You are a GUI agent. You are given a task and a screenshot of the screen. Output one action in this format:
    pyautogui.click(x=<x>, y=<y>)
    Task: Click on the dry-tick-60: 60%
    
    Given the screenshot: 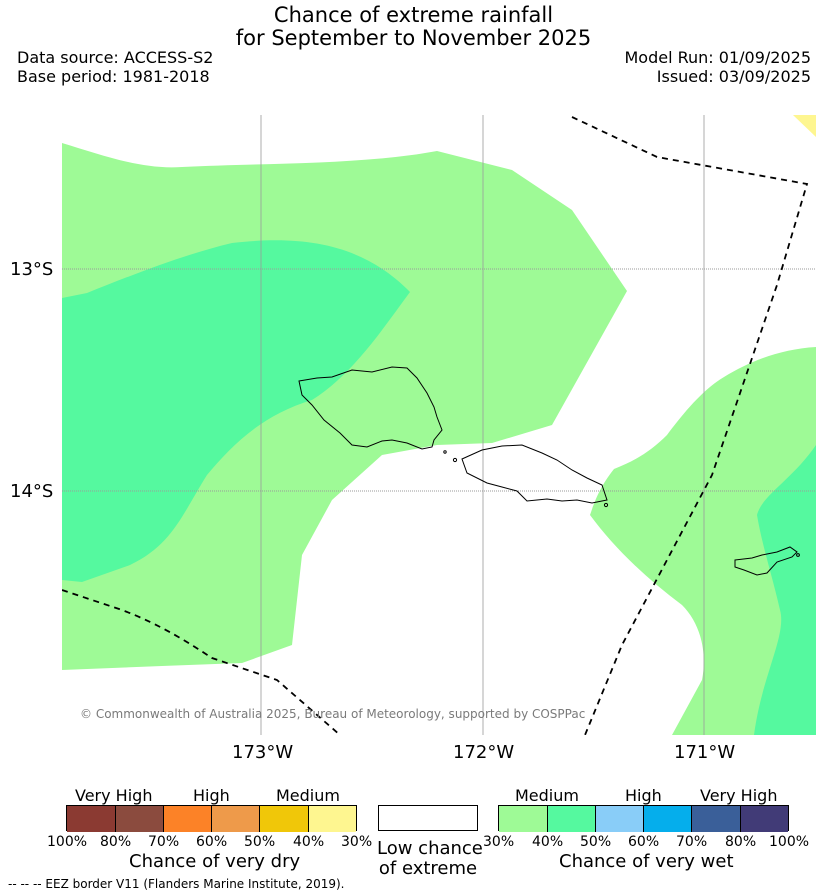 What is the action you would take?
    pyautogui.click(x=212, y=842)
    